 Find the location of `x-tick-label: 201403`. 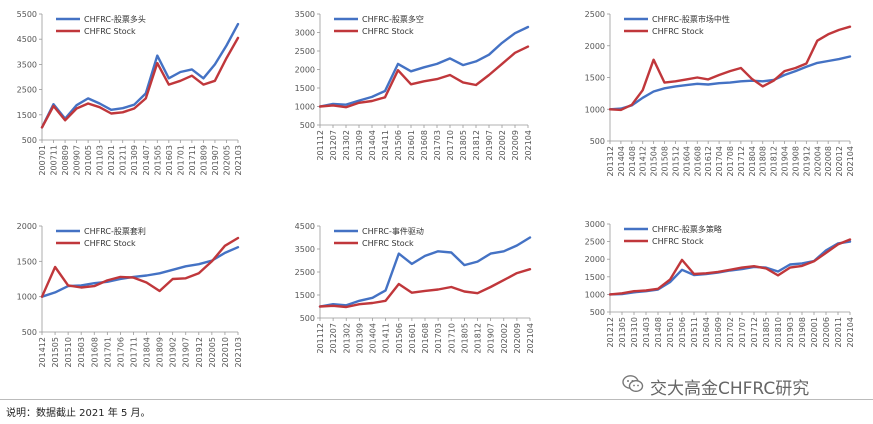

x-tick-label: 201403 is located at coordinates (646, 332).